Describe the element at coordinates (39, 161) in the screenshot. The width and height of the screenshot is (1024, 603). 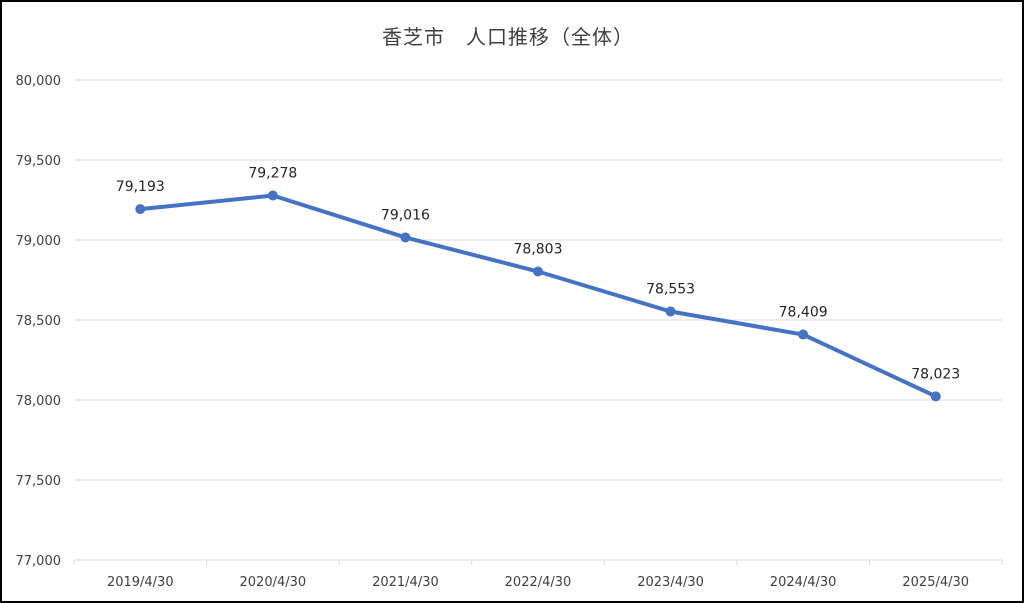
I see `y-tick-label: 79,500` at that location.